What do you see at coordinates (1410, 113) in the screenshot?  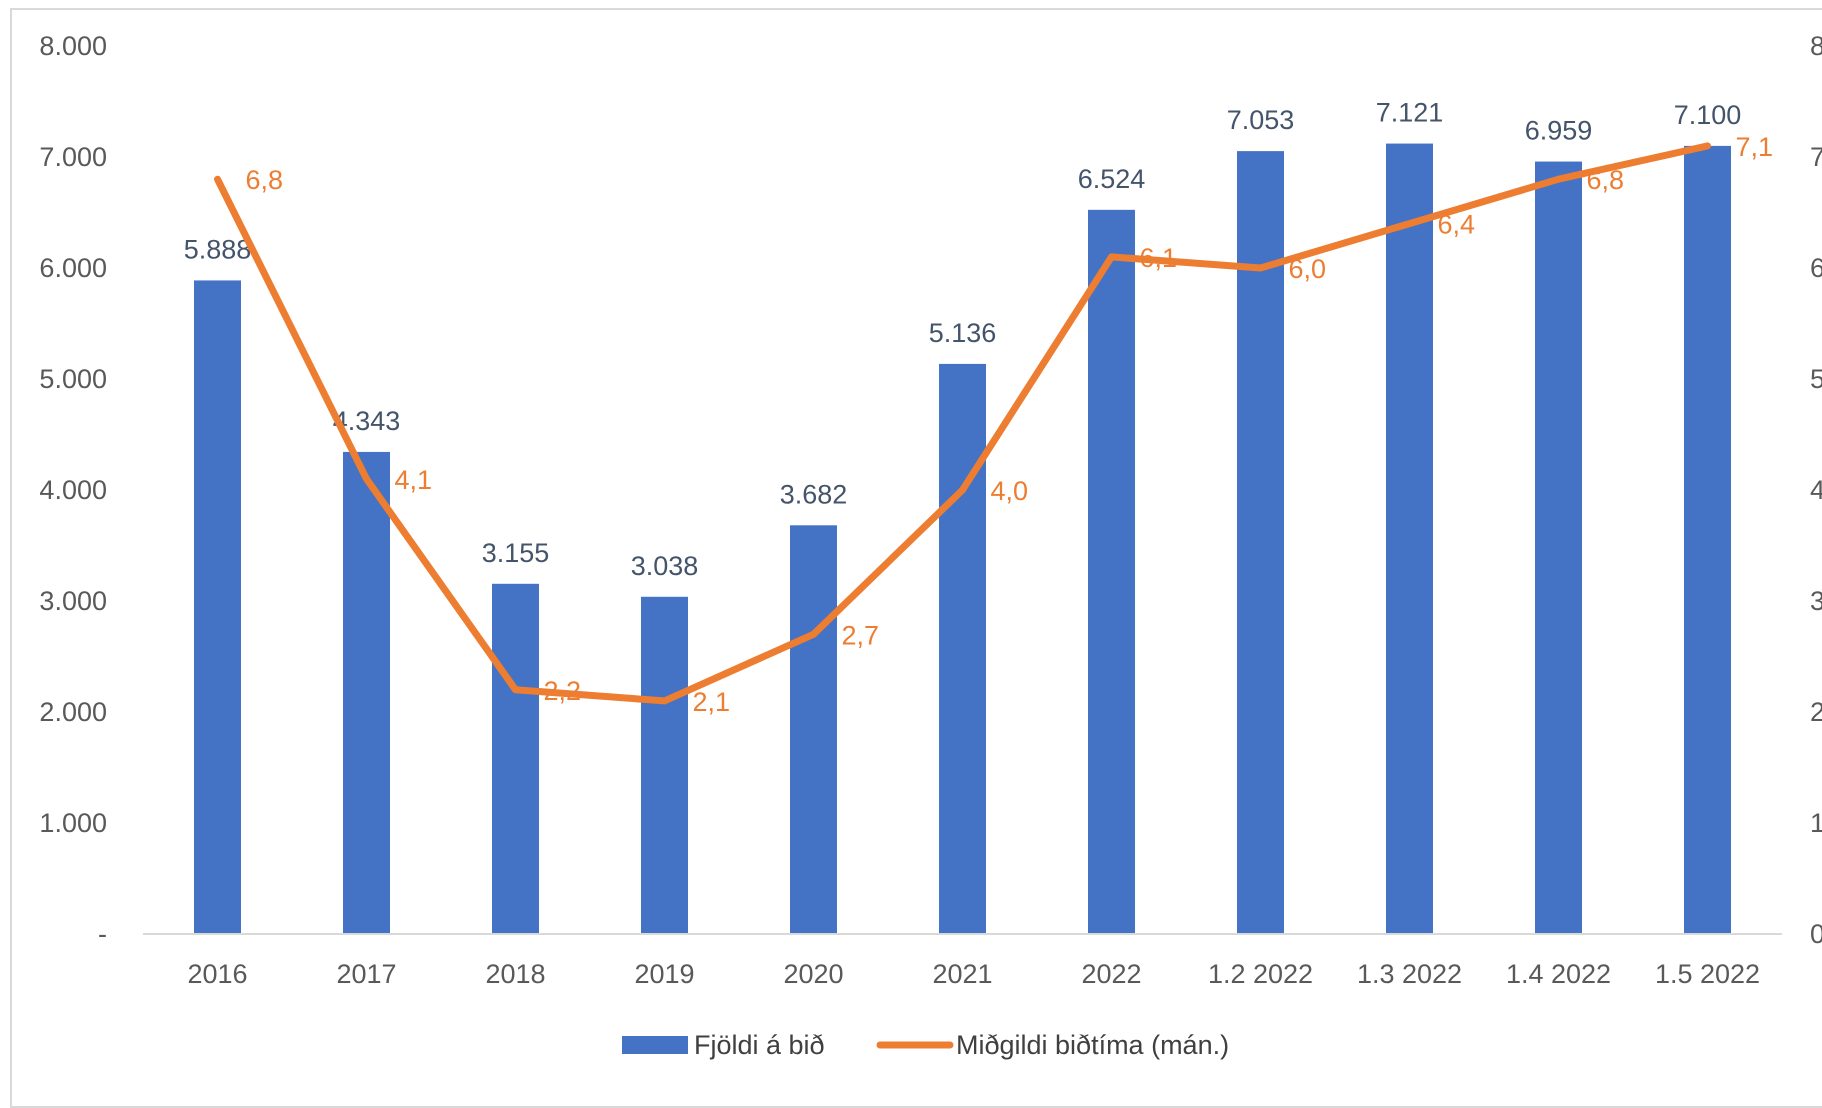 I see `bar-data-label: 7.121` at bounding box center [1410, 113].